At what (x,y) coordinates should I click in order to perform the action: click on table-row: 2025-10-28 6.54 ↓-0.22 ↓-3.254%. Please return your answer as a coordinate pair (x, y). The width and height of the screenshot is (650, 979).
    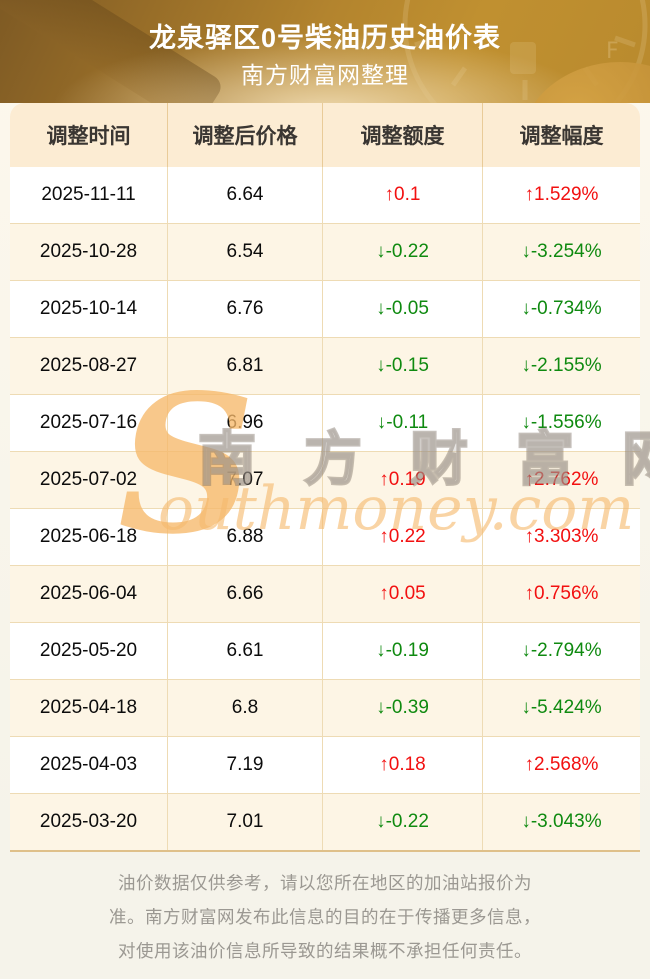
    Looking at the image, I should click on (325, 251).